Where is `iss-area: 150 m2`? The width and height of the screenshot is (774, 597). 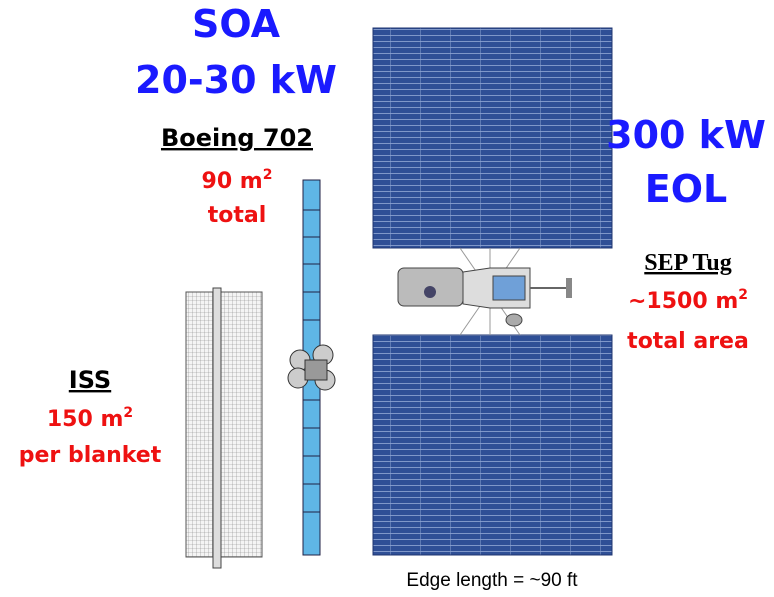
iss-area: 150 m2 is located at coordinates (90, 418).